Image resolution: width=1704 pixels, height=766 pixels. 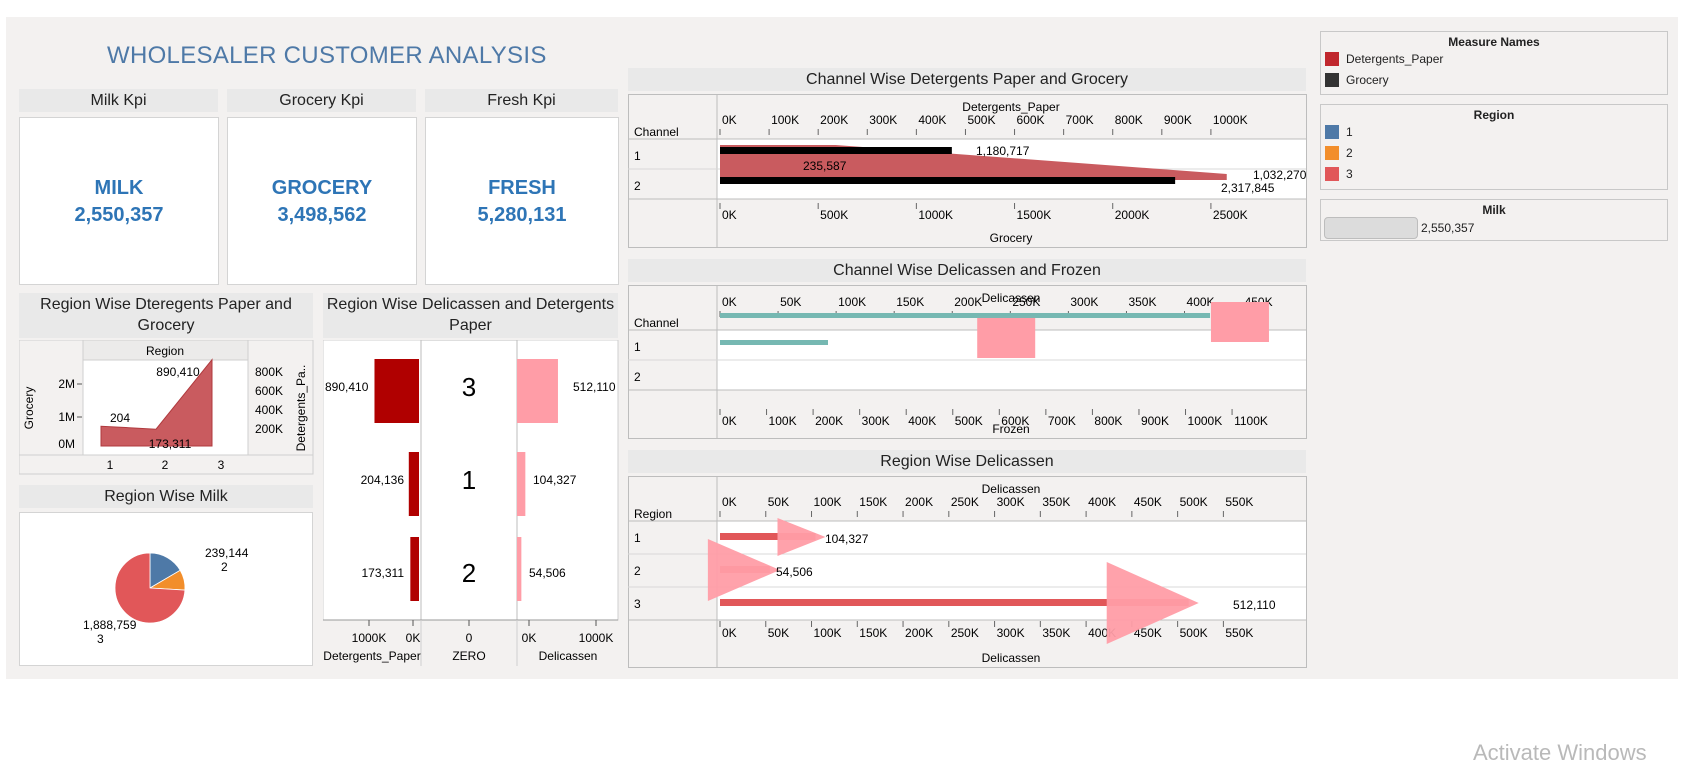 What do you see at coordinates (120, 418) in the screenshot?
I see `dp-label-region1: 204` at bounding box center [120, 418].